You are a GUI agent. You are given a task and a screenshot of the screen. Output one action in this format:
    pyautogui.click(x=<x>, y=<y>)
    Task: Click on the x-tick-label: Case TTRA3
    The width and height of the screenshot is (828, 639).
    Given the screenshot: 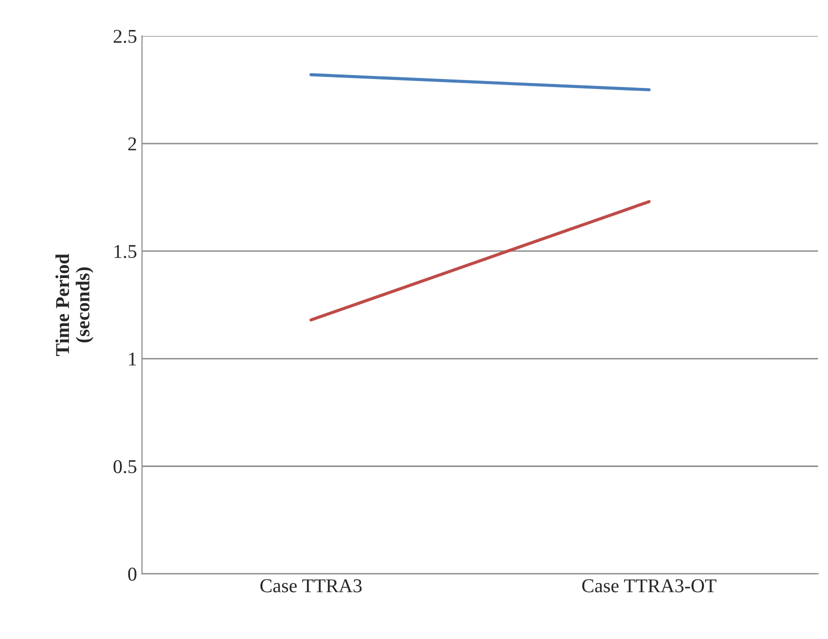 What is the action you would take?
    pyautogui.click(x=311, y=585)
    